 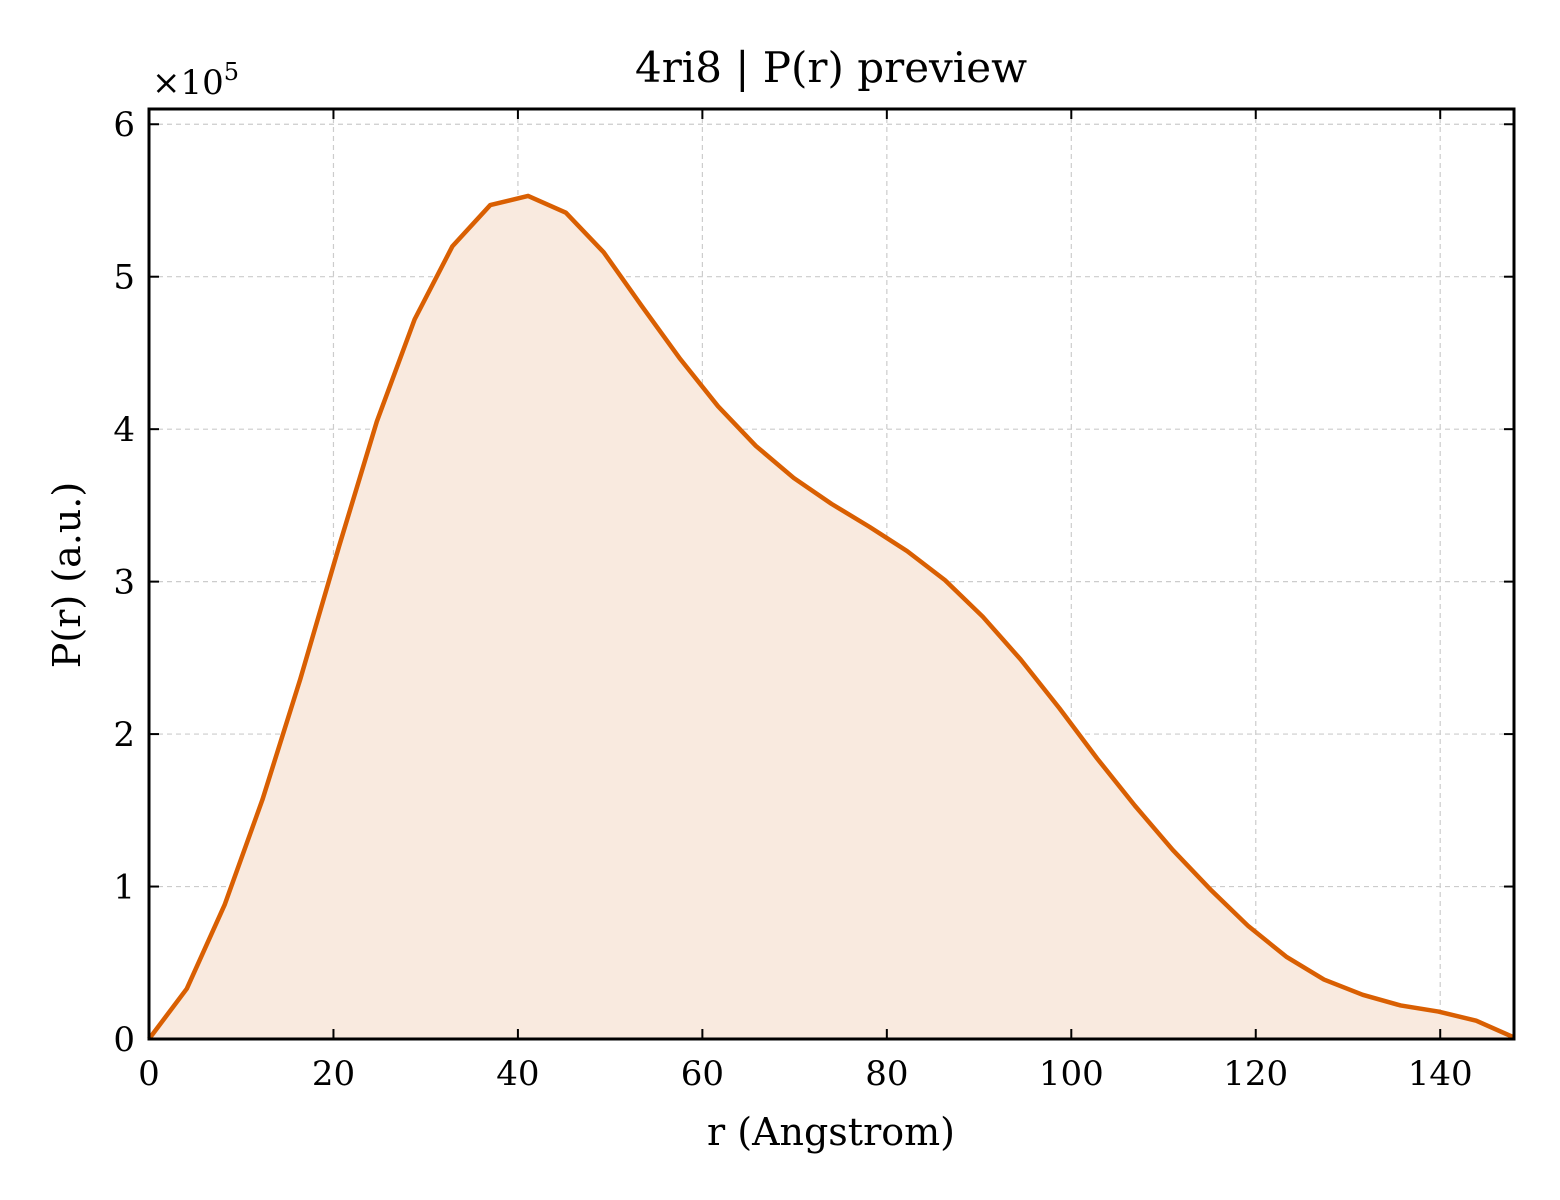 I want to click on y-multiplier: ×10⁵, so click(x=195, y=80).